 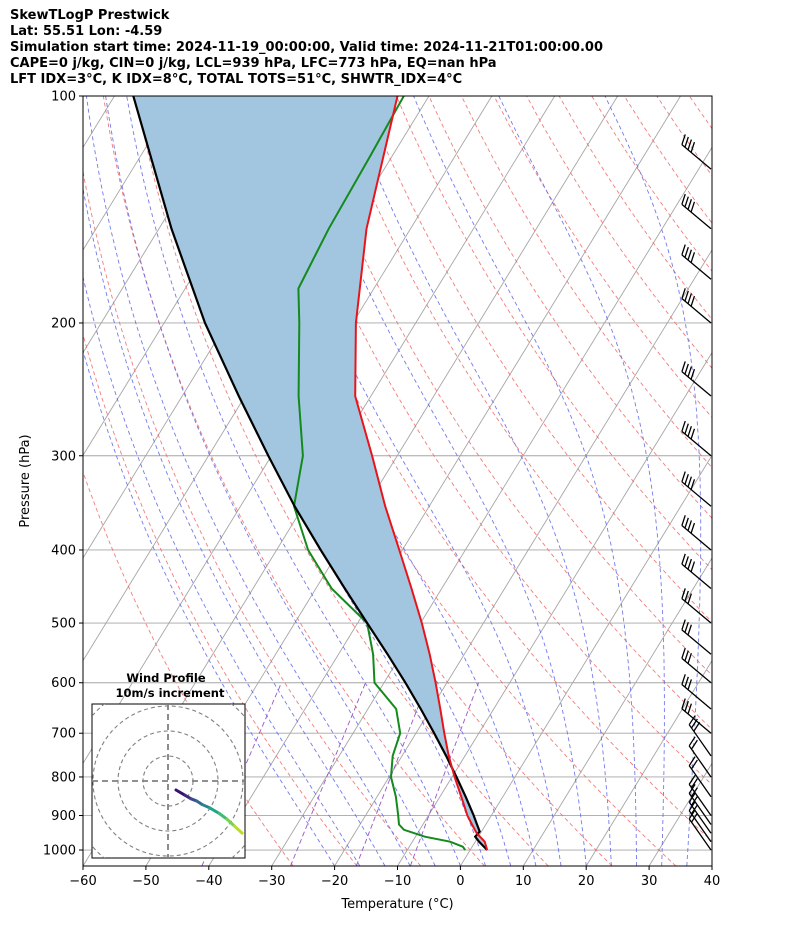 I want to click on y-tick-label: 1000, so click(x=59, y=851).